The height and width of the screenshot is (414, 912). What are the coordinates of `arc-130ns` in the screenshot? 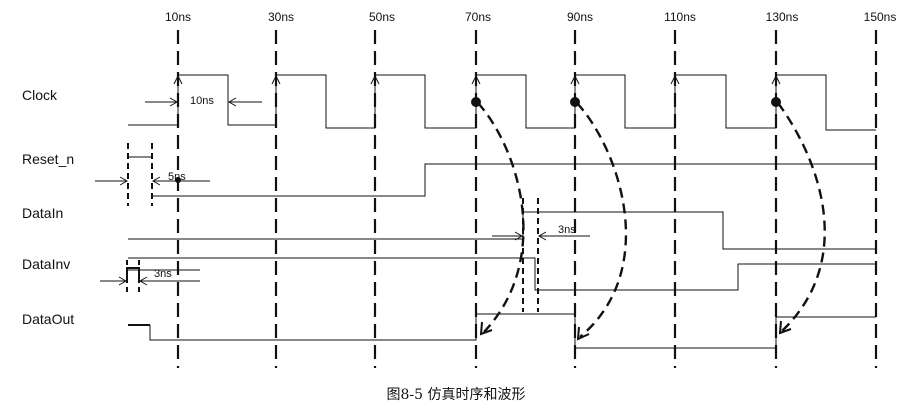 It's located at (801, 217).